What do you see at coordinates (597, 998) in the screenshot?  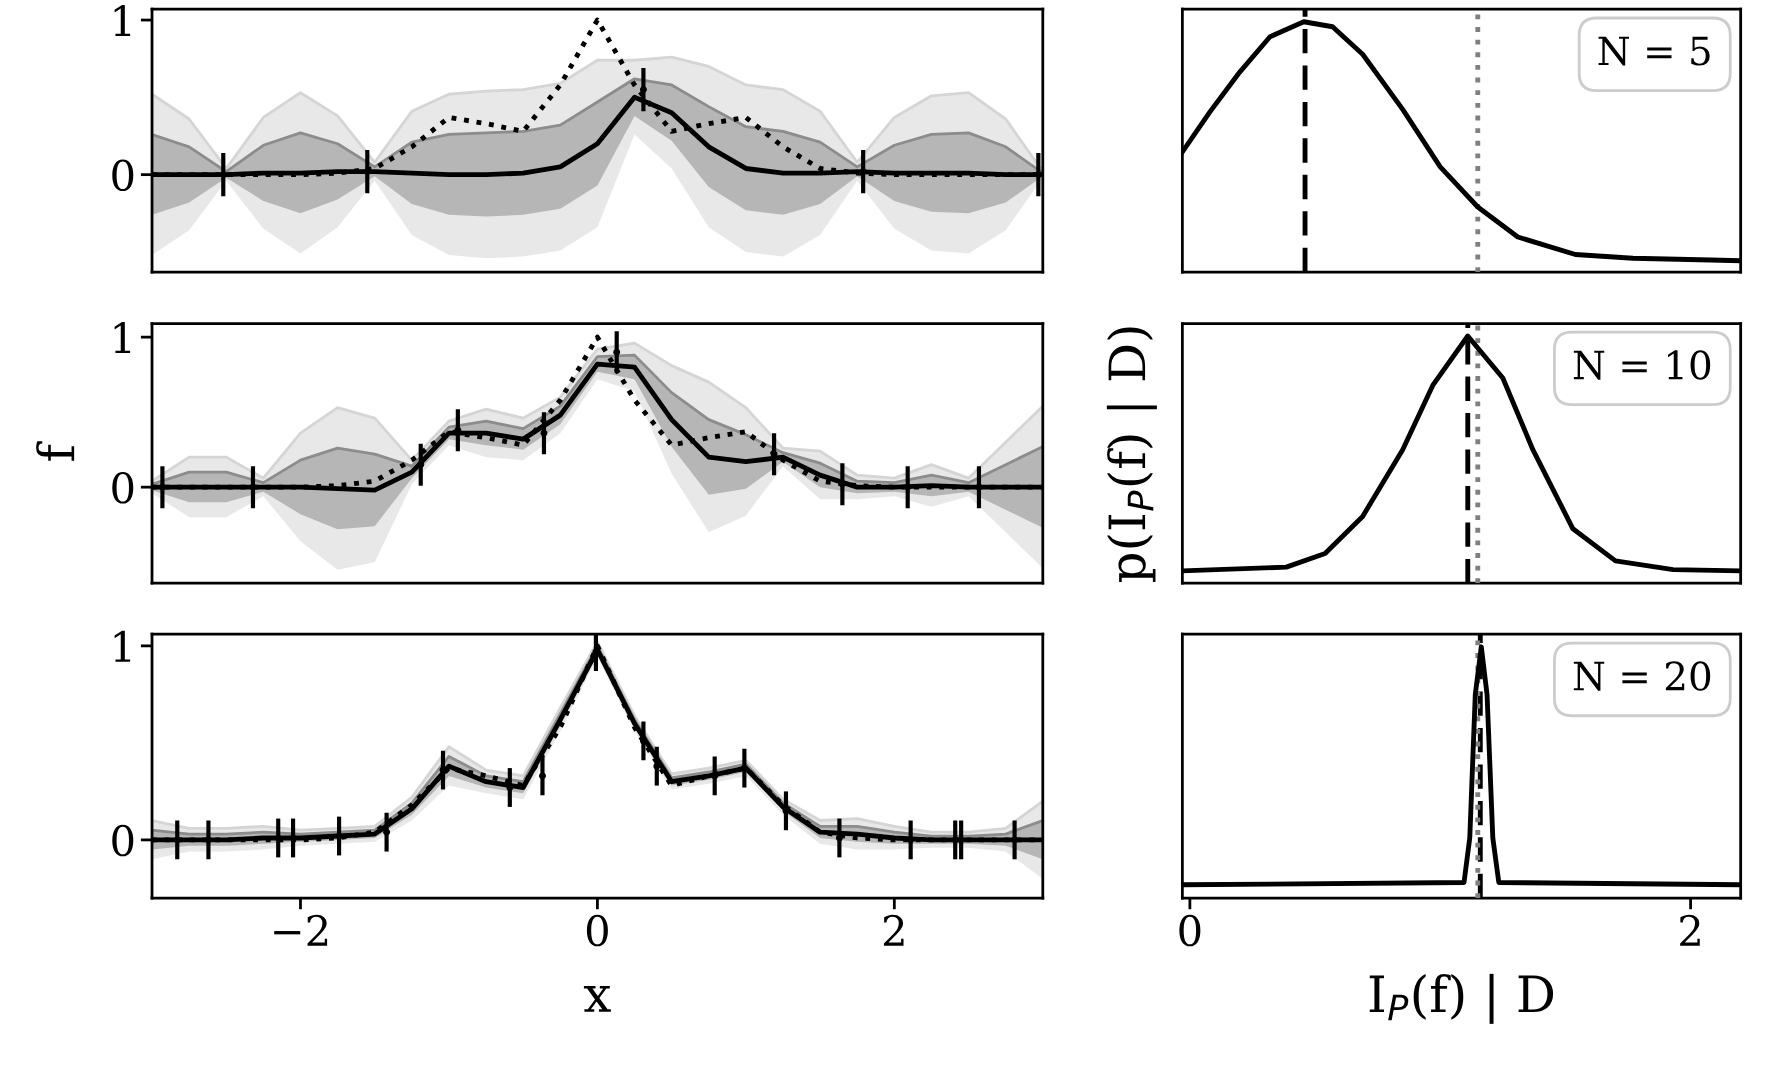 I see `x-axis-title: x` at bounding box center [597, 998].